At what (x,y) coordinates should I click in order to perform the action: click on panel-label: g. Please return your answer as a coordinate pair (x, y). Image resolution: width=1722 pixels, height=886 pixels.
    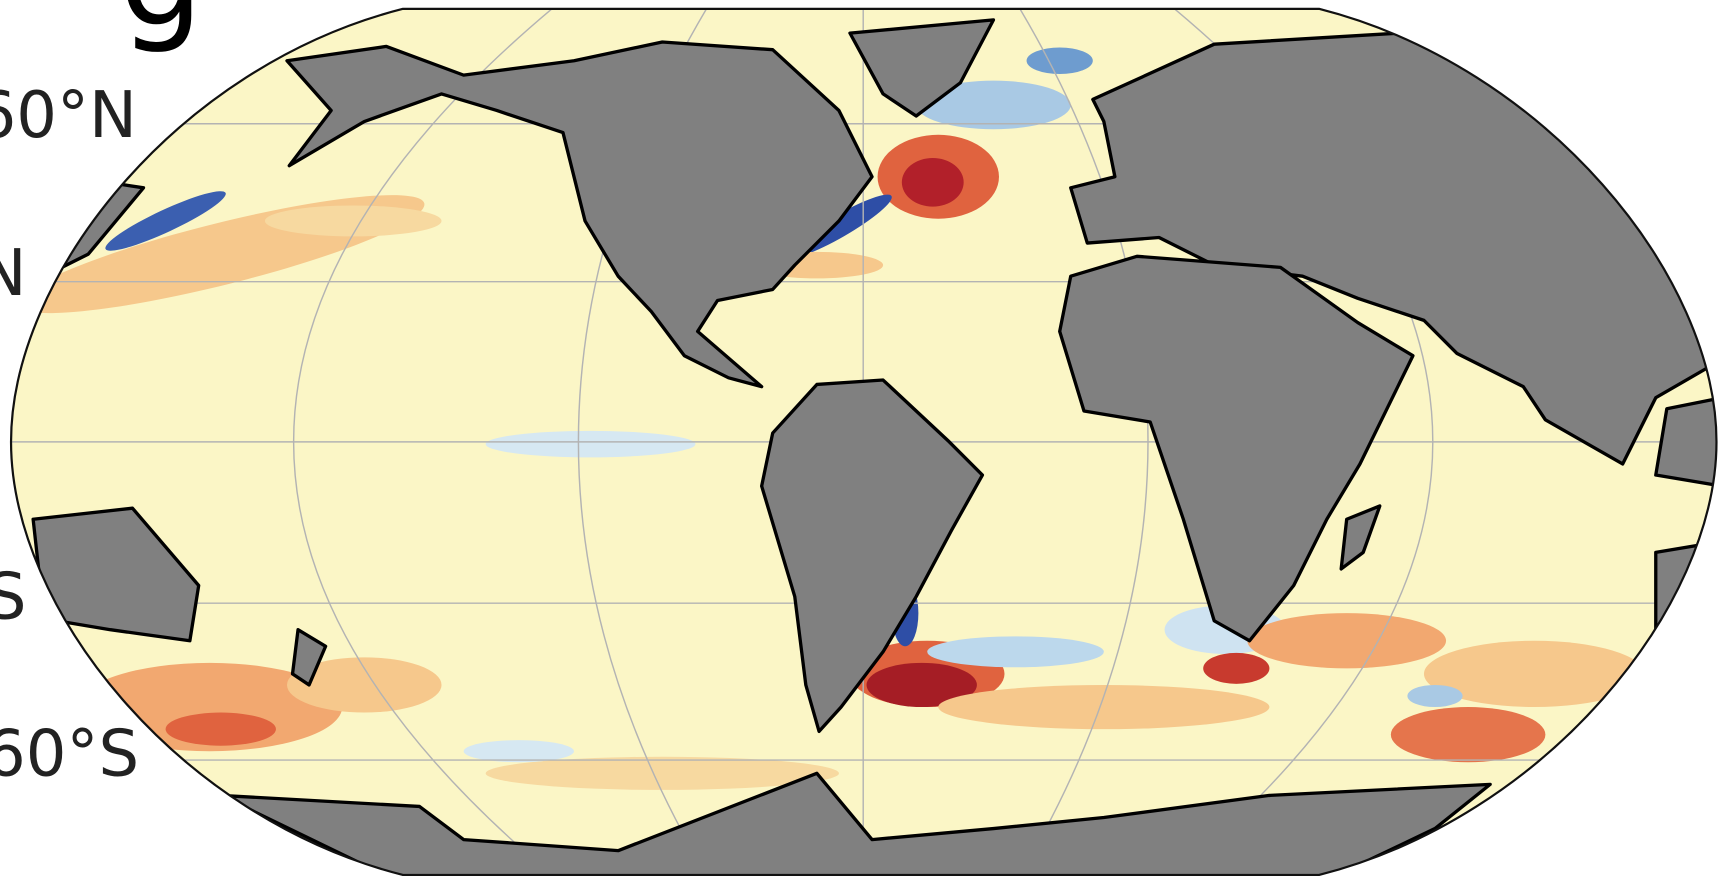
    Looking at the image, I should click on (161, 28).